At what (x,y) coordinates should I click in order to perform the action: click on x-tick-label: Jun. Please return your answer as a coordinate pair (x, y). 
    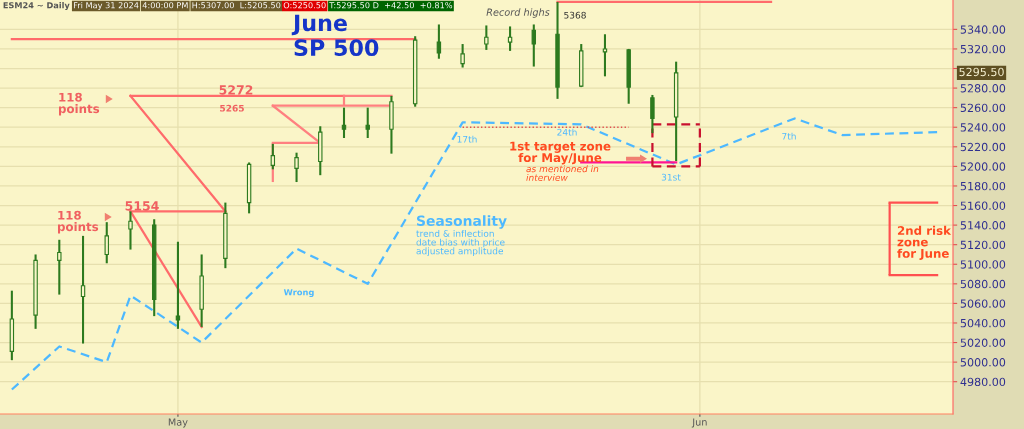
    Looking at the image, I should click on (699, 423).